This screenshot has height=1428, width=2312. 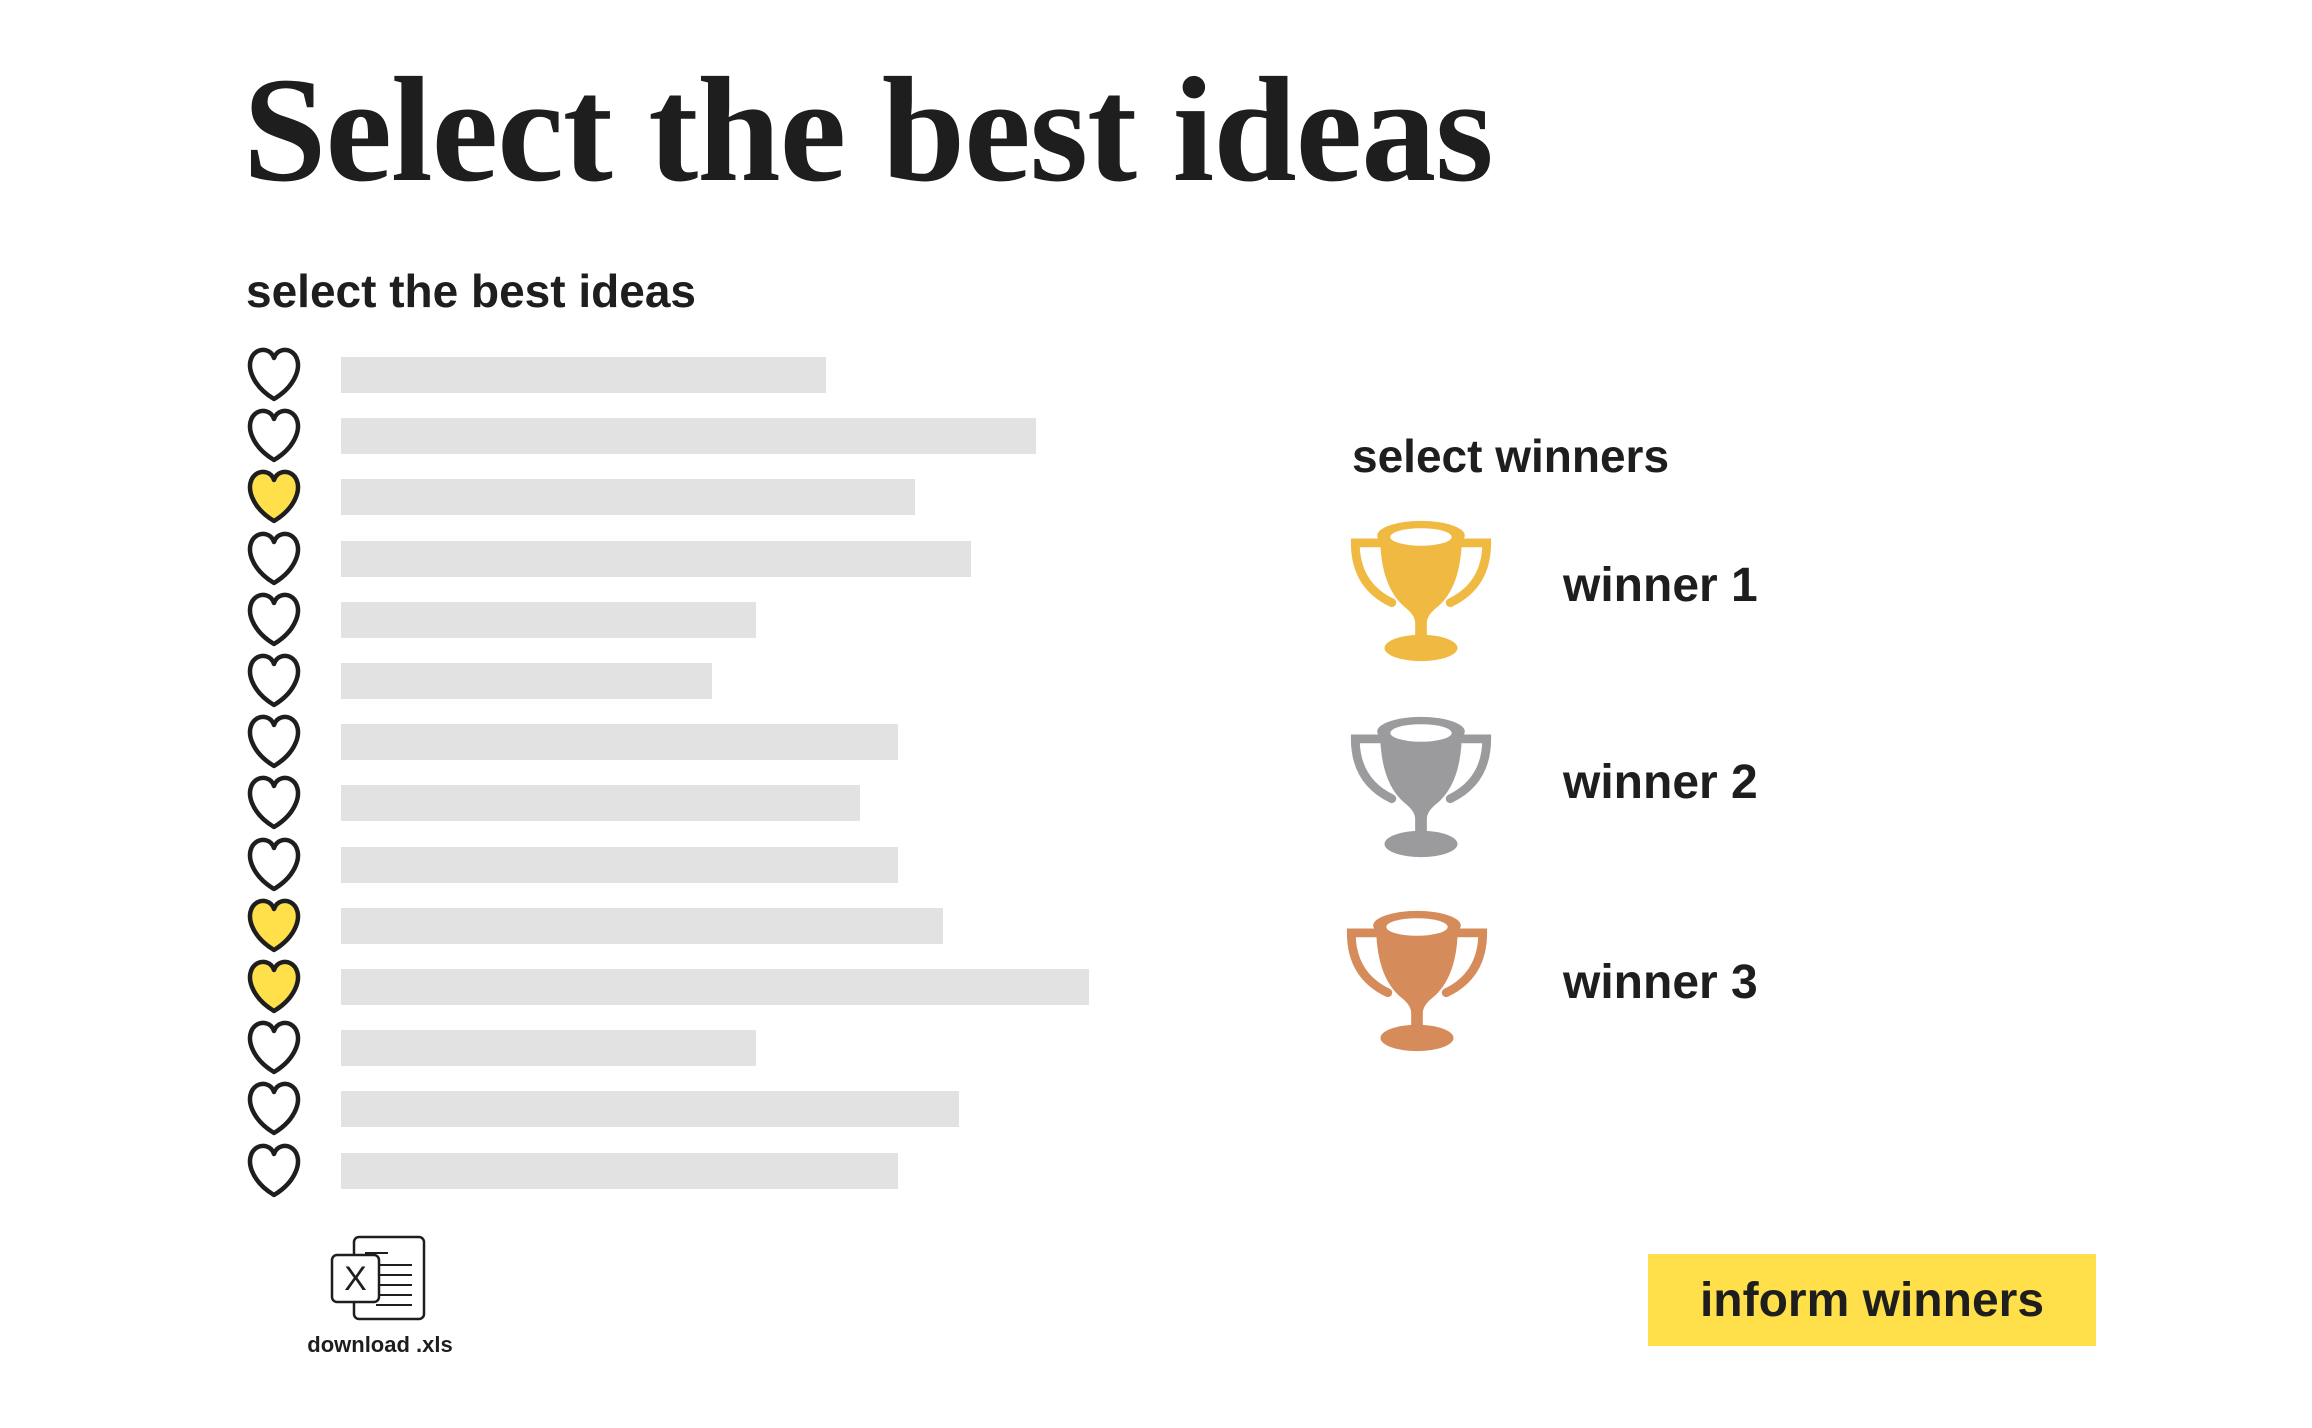 I want to click on download-xls-button: X download .xls, so click(x=380, y=1296).